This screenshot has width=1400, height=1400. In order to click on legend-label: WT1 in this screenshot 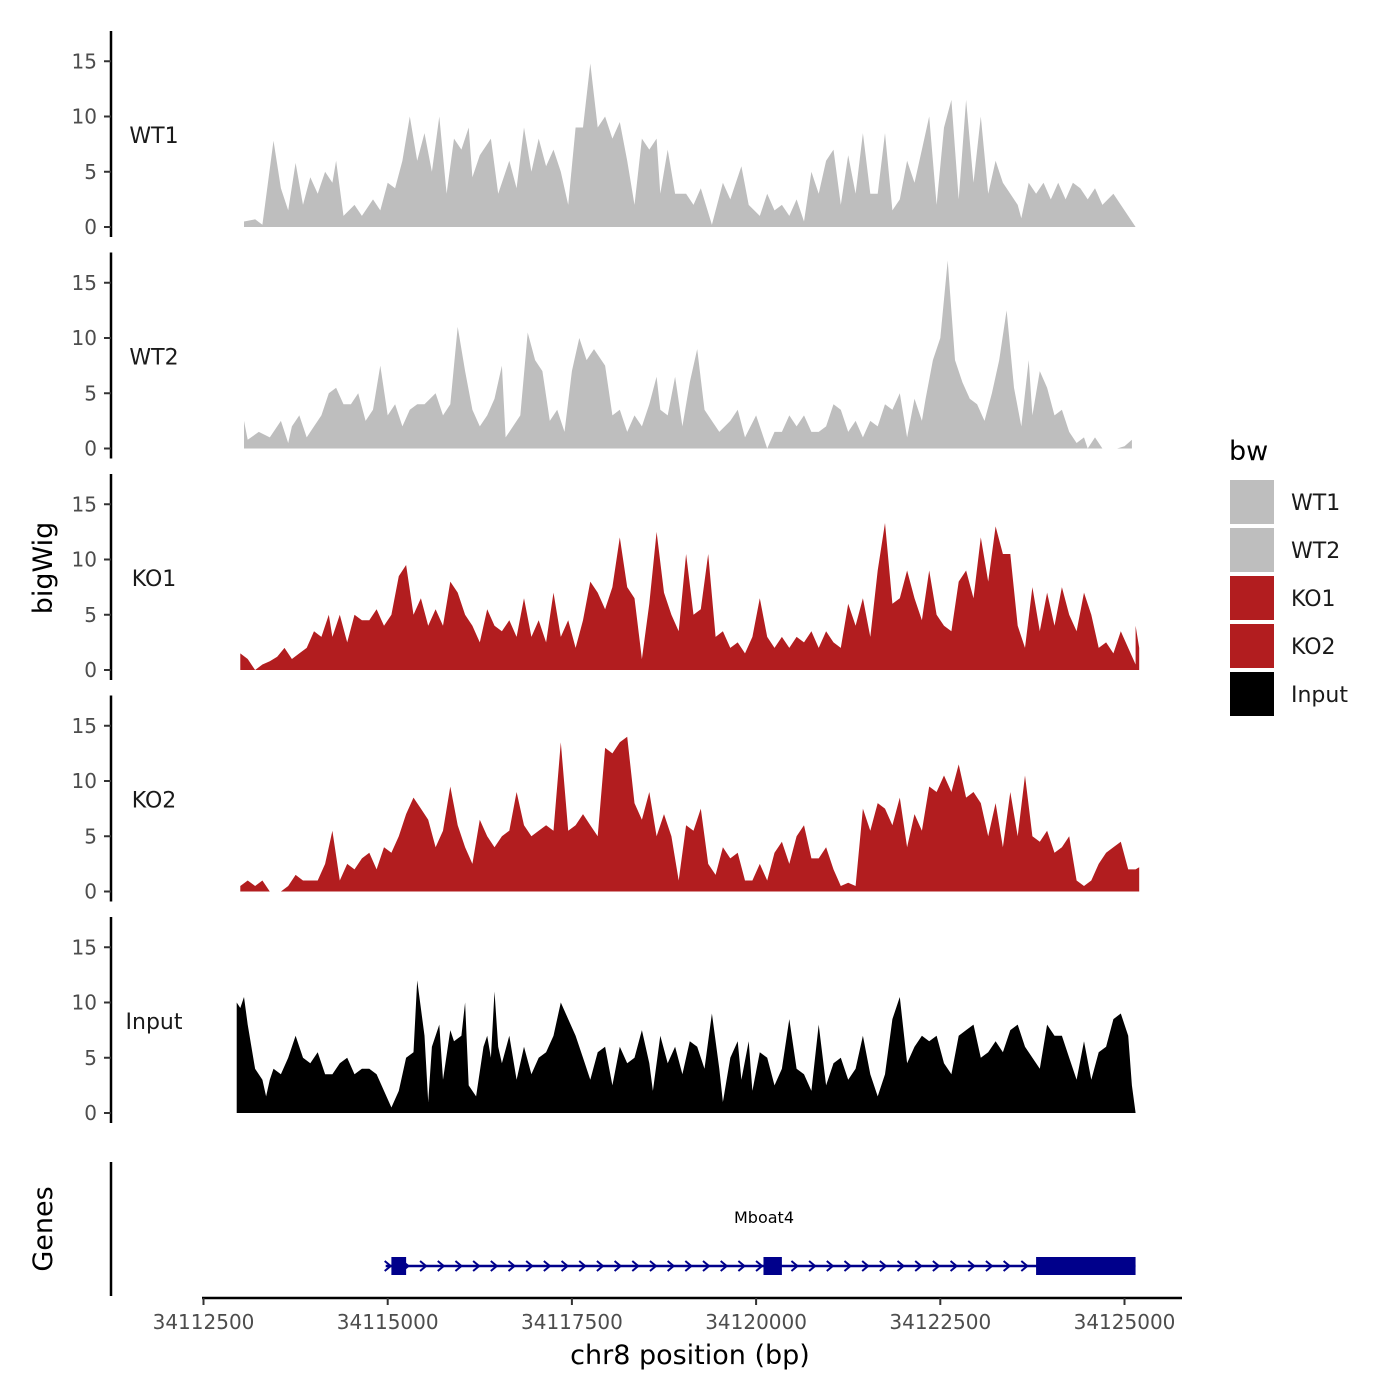, I will do `click(1315, 503)`.